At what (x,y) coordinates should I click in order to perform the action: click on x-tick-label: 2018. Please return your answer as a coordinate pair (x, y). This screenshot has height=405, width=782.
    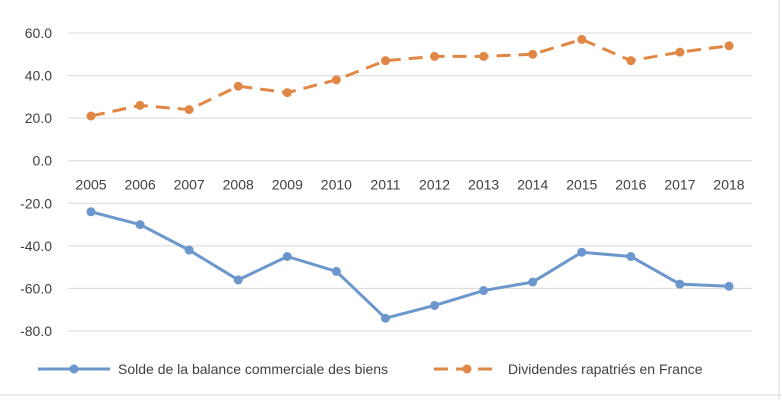
    Looking at the image, I should click on (728, 185).